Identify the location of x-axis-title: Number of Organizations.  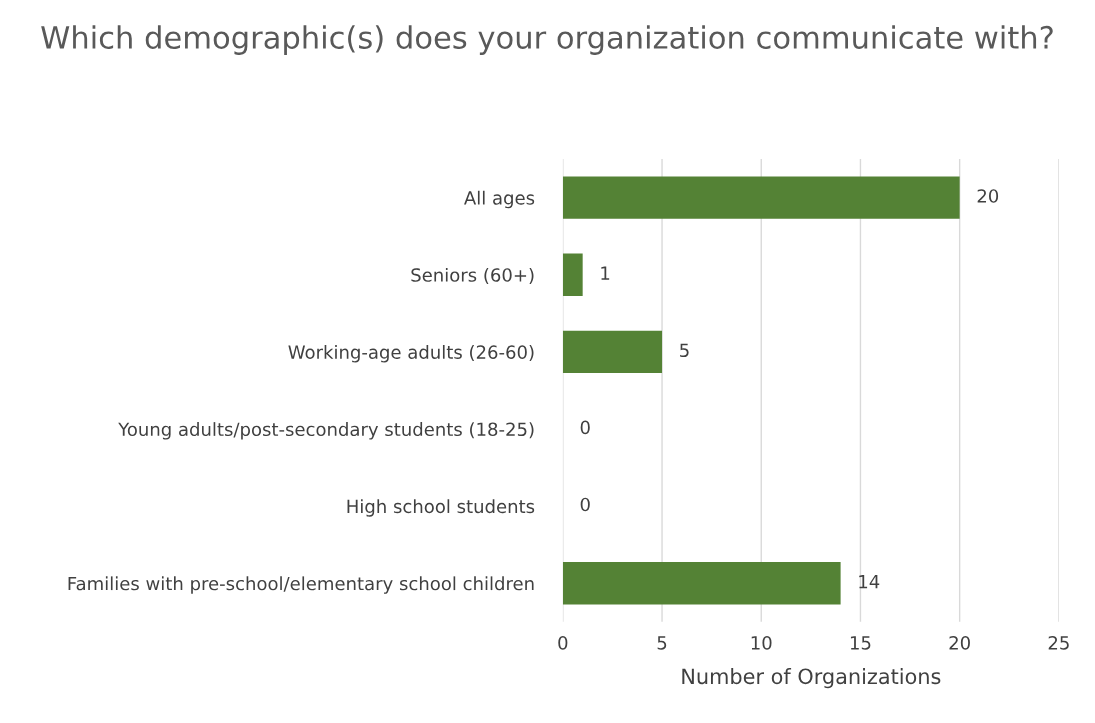
(811, 678).